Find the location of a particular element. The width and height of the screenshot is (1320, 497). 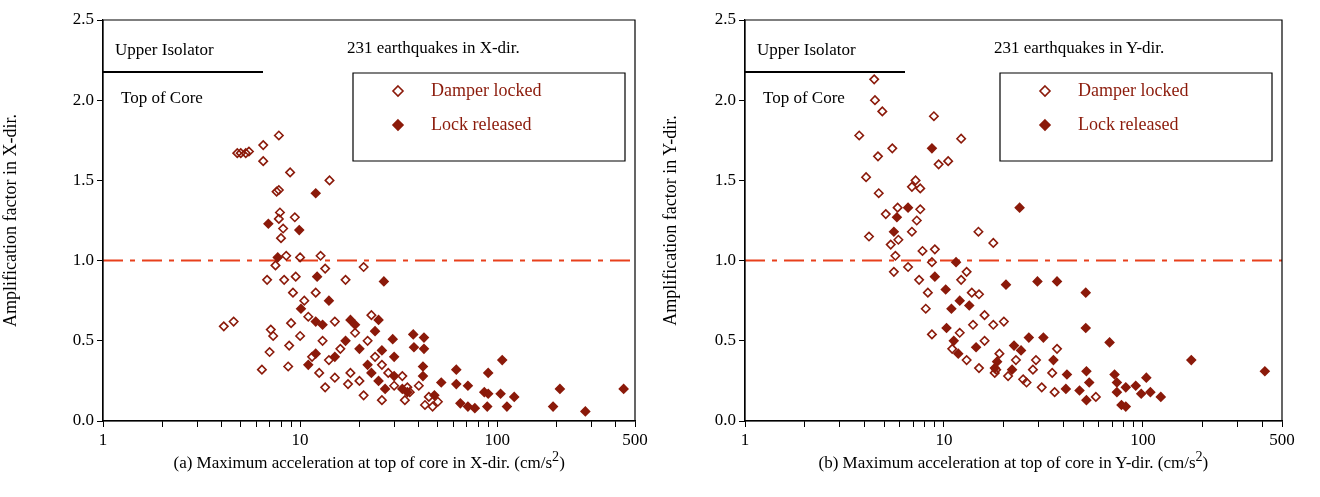

annotation: 231 earthquakes in X-dir. is located at coordinates (433, 48).